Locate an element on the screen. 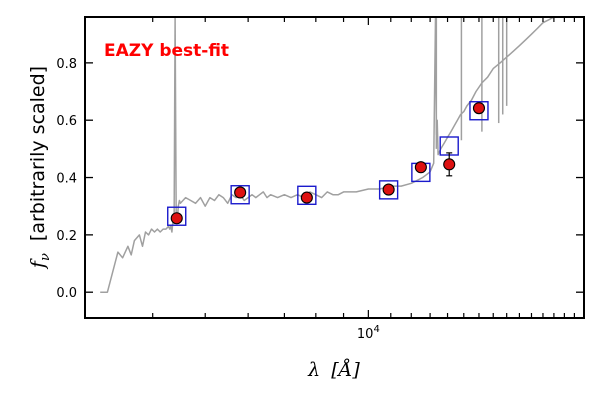 The image size is (600, 400). x-axis-symbol: λ is located at coordinates (313, 370).